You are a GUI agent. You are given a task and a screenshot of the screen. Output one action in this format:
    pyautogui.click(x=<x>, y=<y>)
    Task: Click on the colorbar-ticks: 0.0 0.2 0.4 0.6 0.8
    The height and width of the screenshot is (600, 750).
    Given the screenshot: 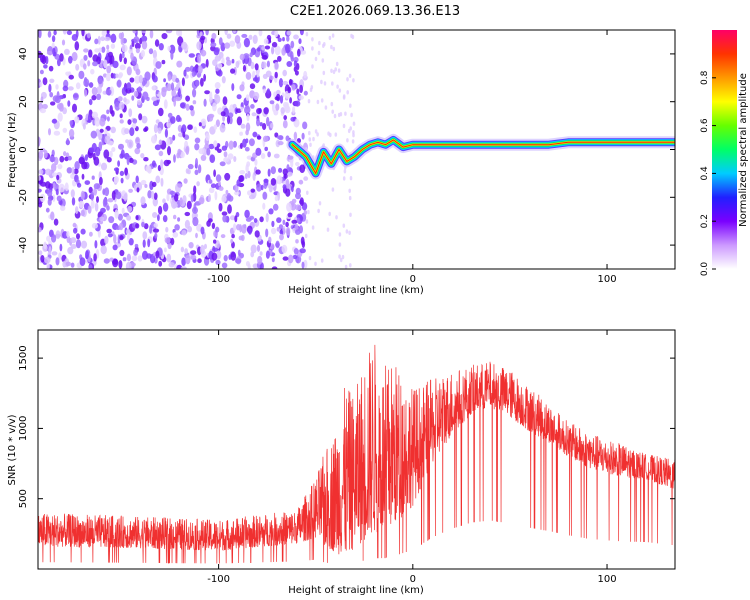 What is the action you would take?
    pyautogui.click(x=708, y=173)
    